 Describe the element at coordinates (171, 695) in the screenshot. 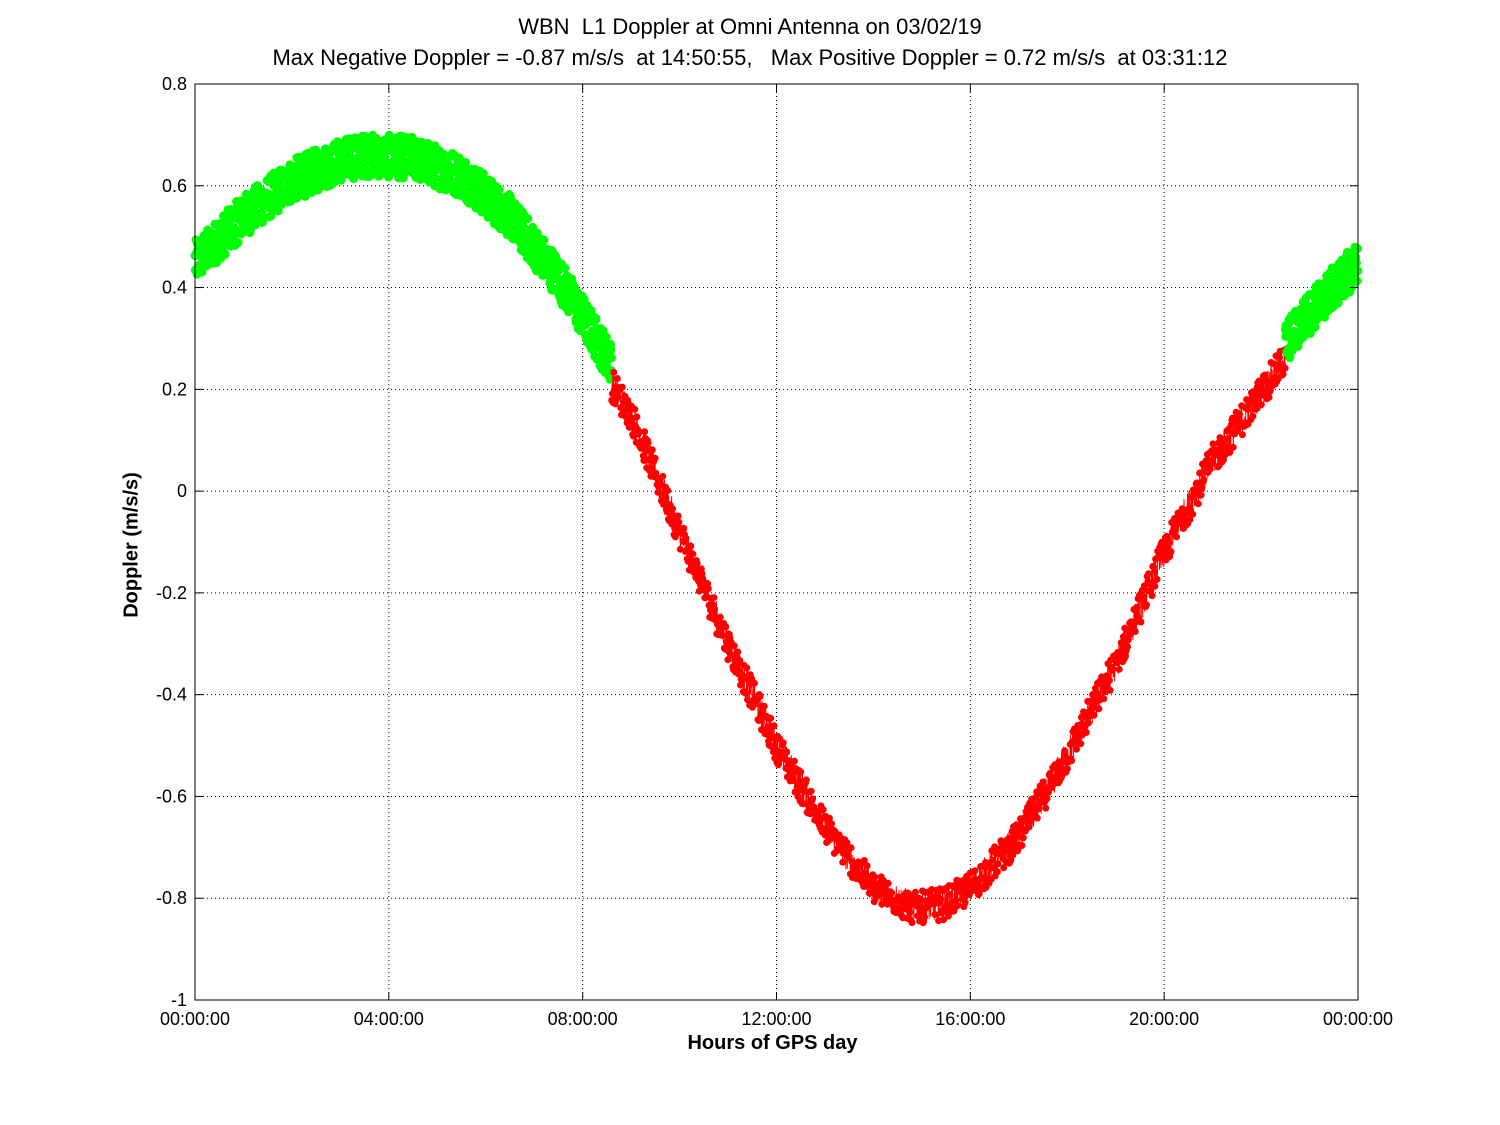

I see `y-tick-label: -0.4` at that location.